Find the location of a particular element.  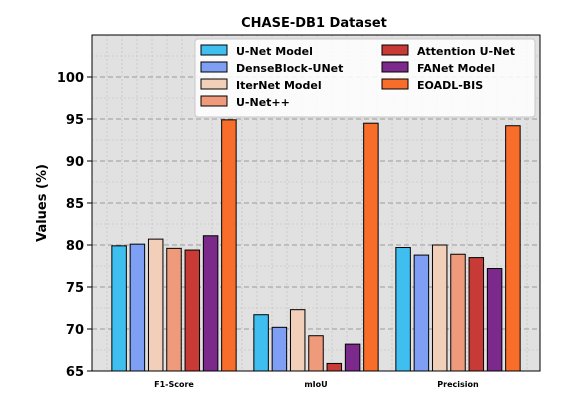

y-axis-label: Values (%) is located at coordinates (42, 203).